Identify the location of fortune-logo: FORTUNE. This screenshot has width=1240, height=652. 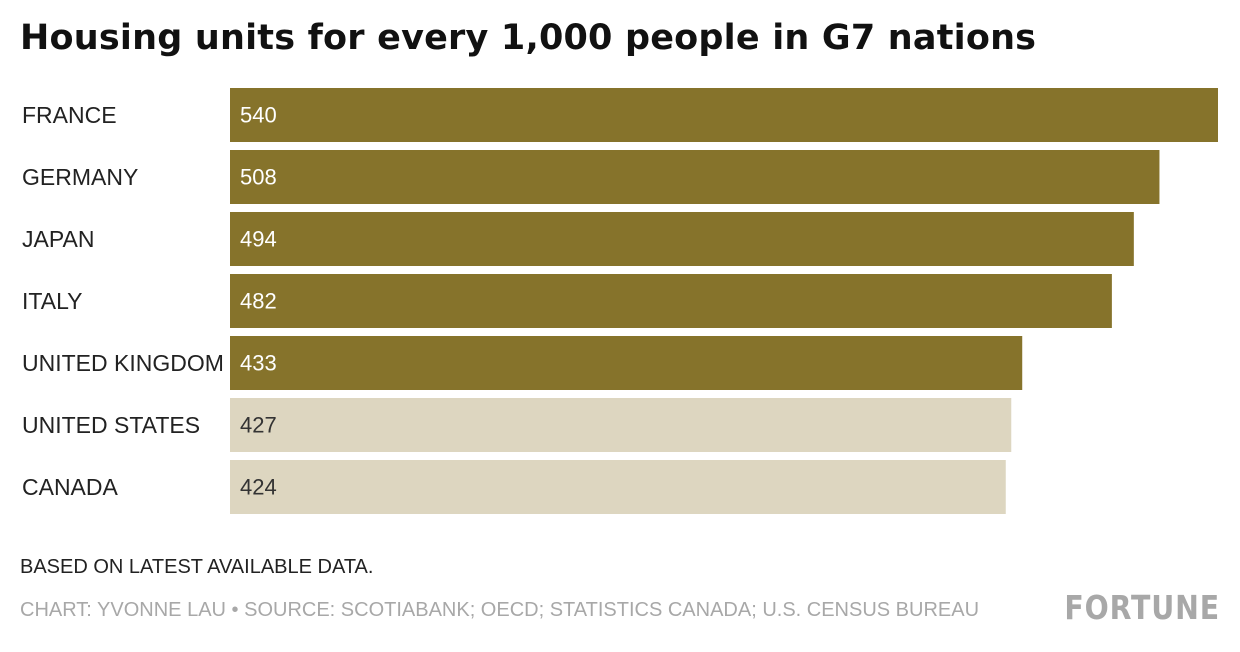
(1142, 607).